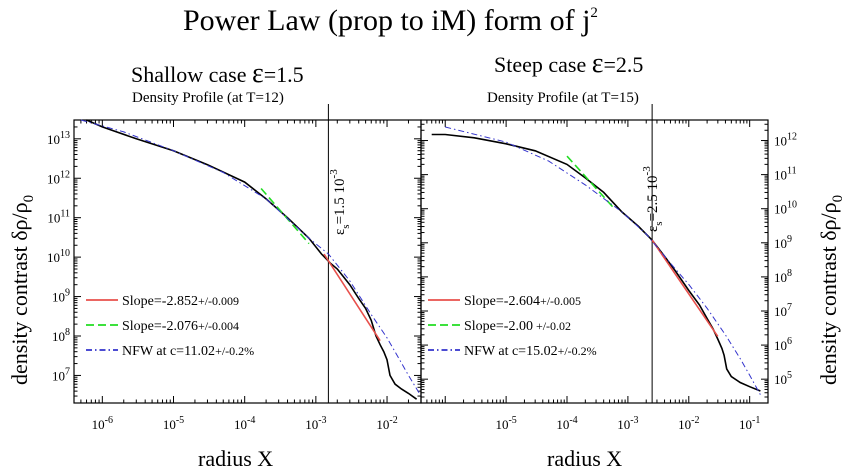  What do you see at coordinates (208, 98) in the screenshot?
I see `panel-1-subtitle: Density Profile (at T=12)` at bounding box center [208, 98].